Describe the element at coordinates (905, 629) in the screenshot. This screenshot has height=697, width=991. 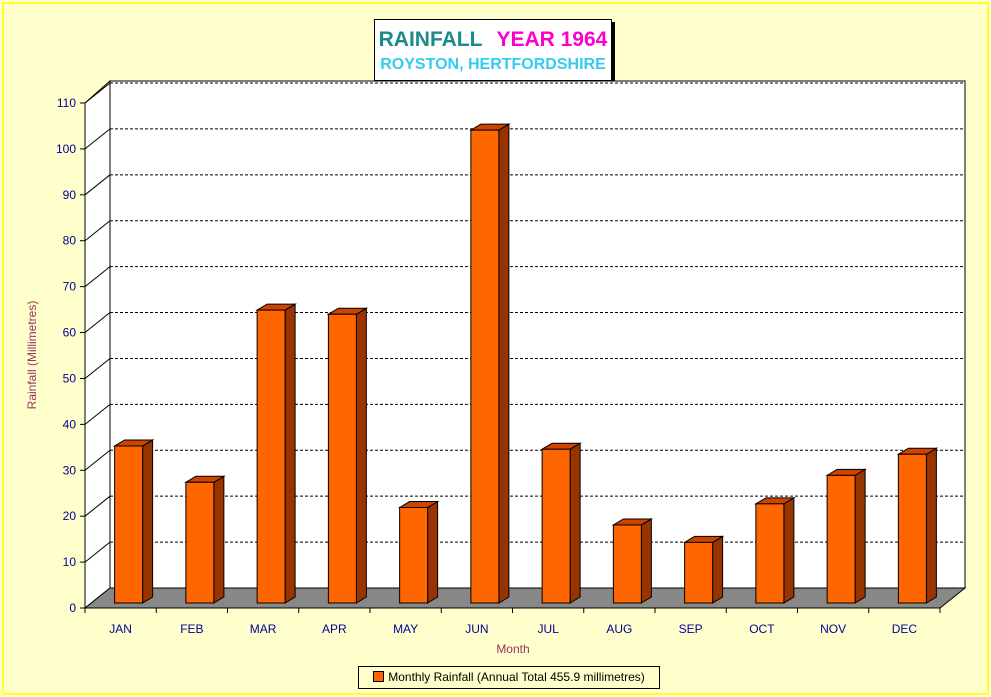
I see `x-tick-label: DEC` at that location.